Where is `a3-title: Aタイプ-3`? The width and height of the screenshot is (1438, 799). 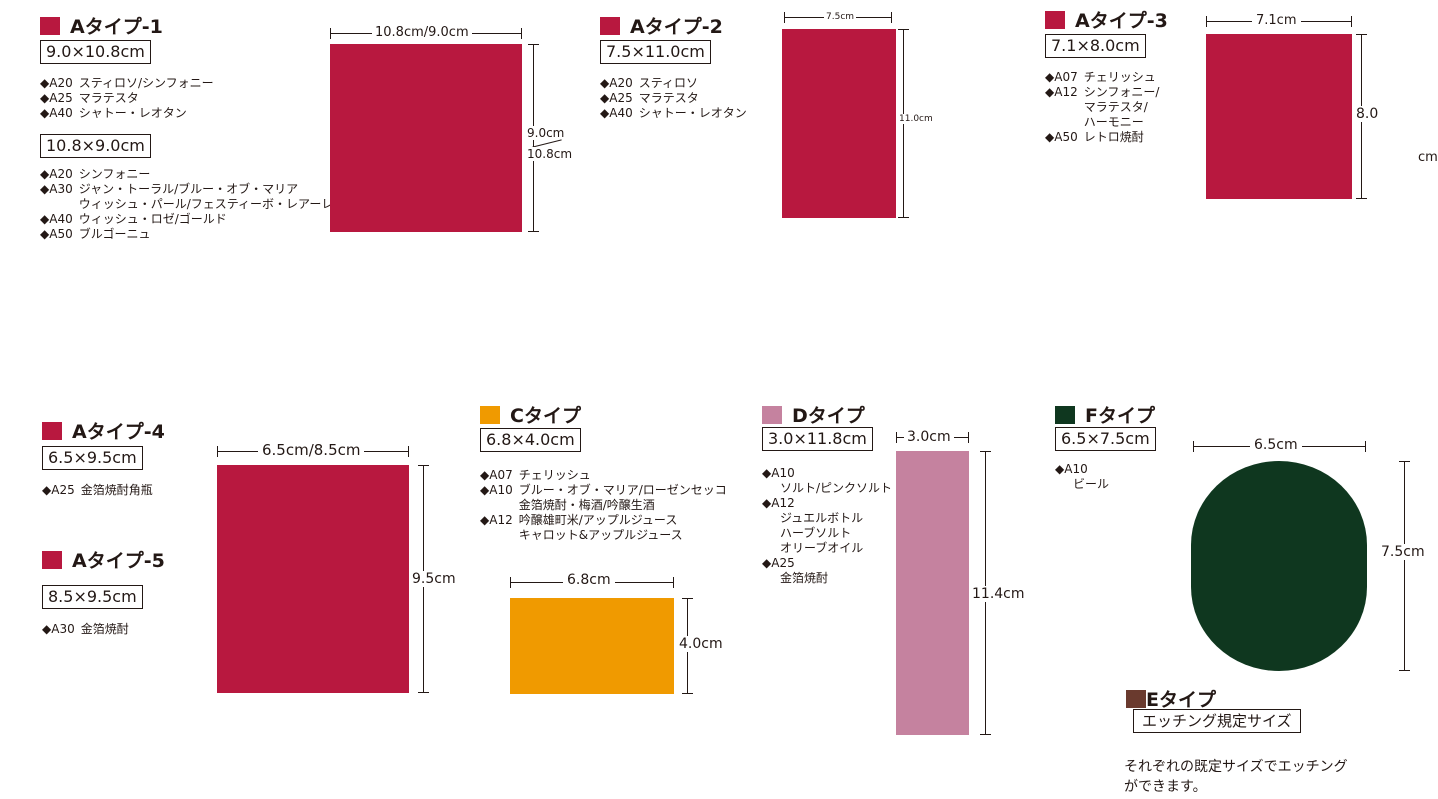 a3-title: Aタイプ-3 is located at coordinates (1106, 19).